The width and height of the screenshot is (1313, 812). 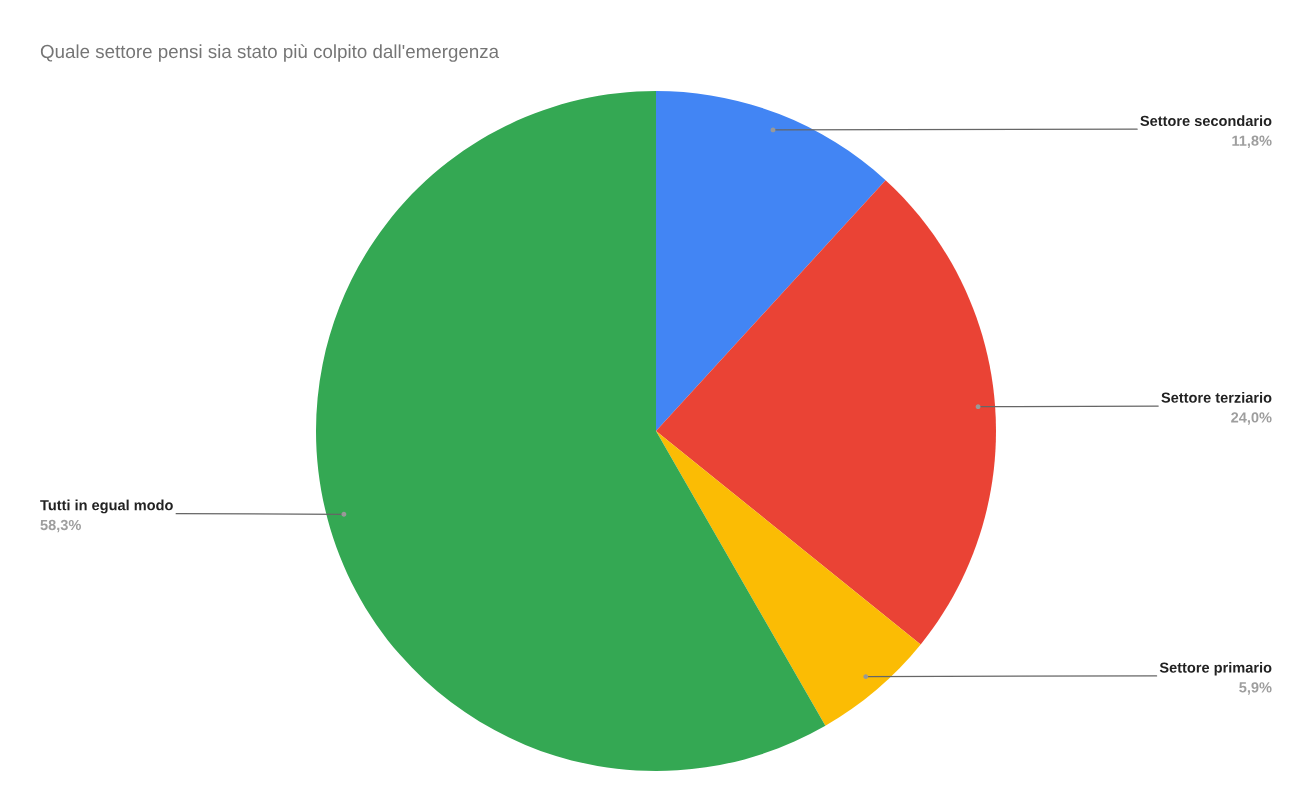 I want to click on slice-label: Settore secondario, so click(x=1206, y=121).